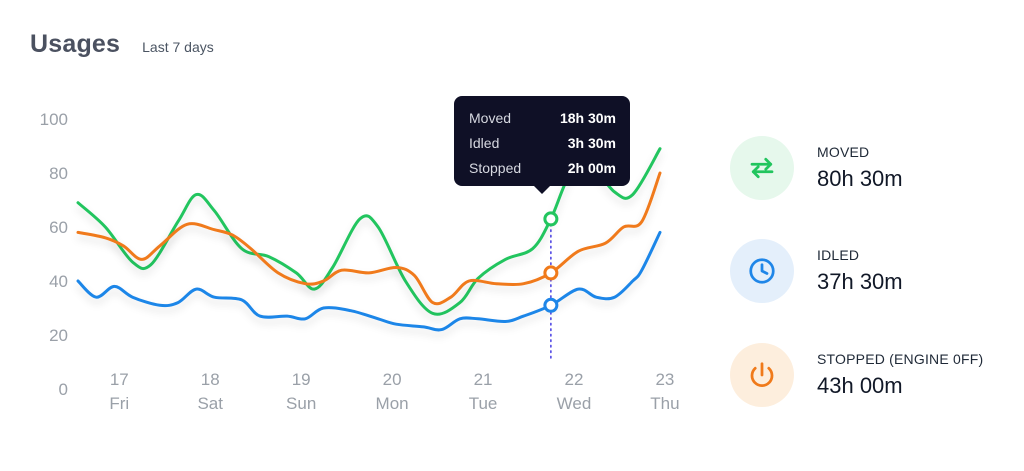  What do you see at coordinates (301, 379) in the screenshot?
I see `x-tick-day: 19` at bounding box center [301, 379].